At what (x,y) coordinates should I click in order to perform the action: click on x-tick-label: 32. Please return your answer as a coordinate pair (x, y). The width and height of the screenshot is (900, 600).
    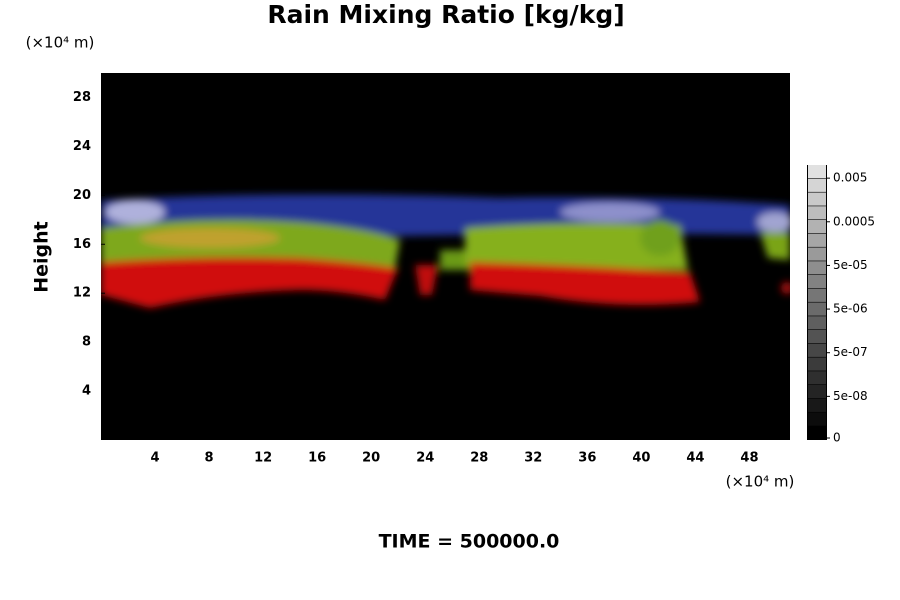
    Looking at the image, I should click on (533, 458).